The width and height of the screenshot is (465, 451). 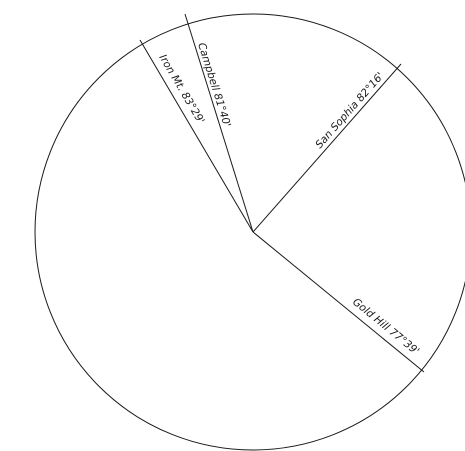 What do you see at coordinates (338, 302) in the screenshot?
I see `ray-gold-hill` at bounding box center [338, 302].